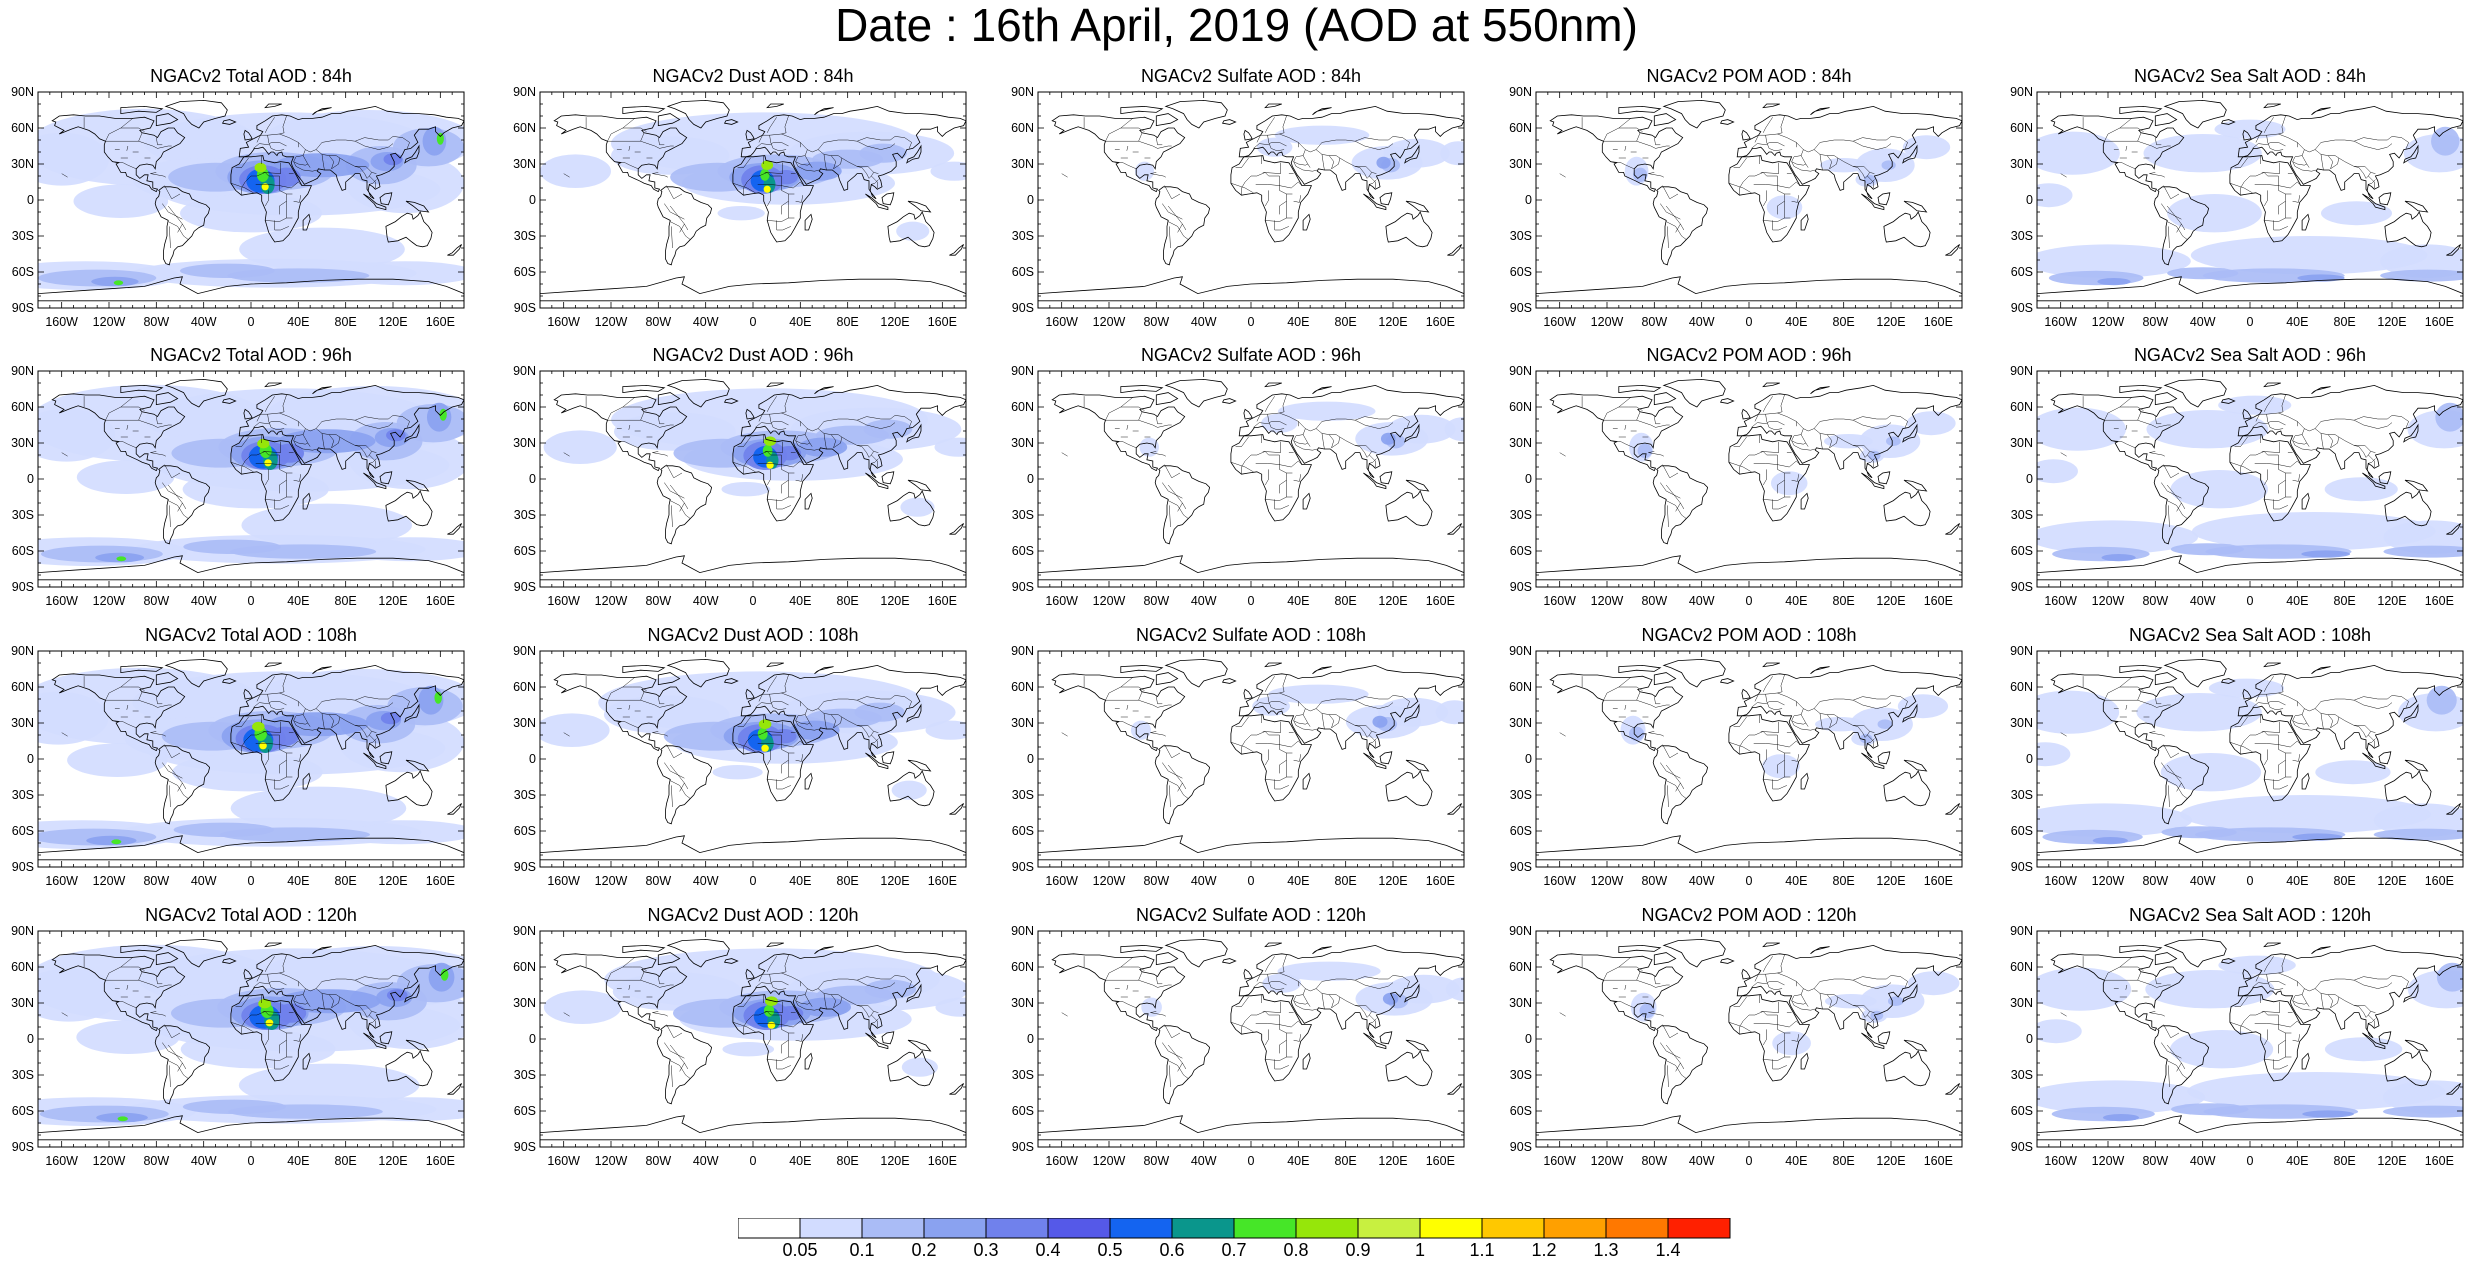 The image size is (2473, 1261). Describe the element at coordinates (2108, 881) in the screenshot. I see `lon-tick-label: 120W` at that location.